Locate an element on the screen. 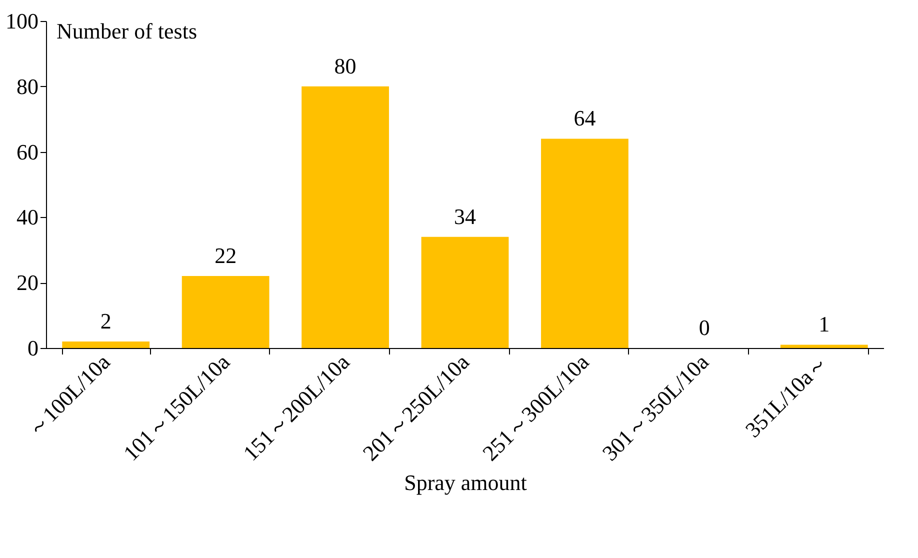 This screenshot has height=558, width=918. data-label: 0 is located at coordinates (704, 327).